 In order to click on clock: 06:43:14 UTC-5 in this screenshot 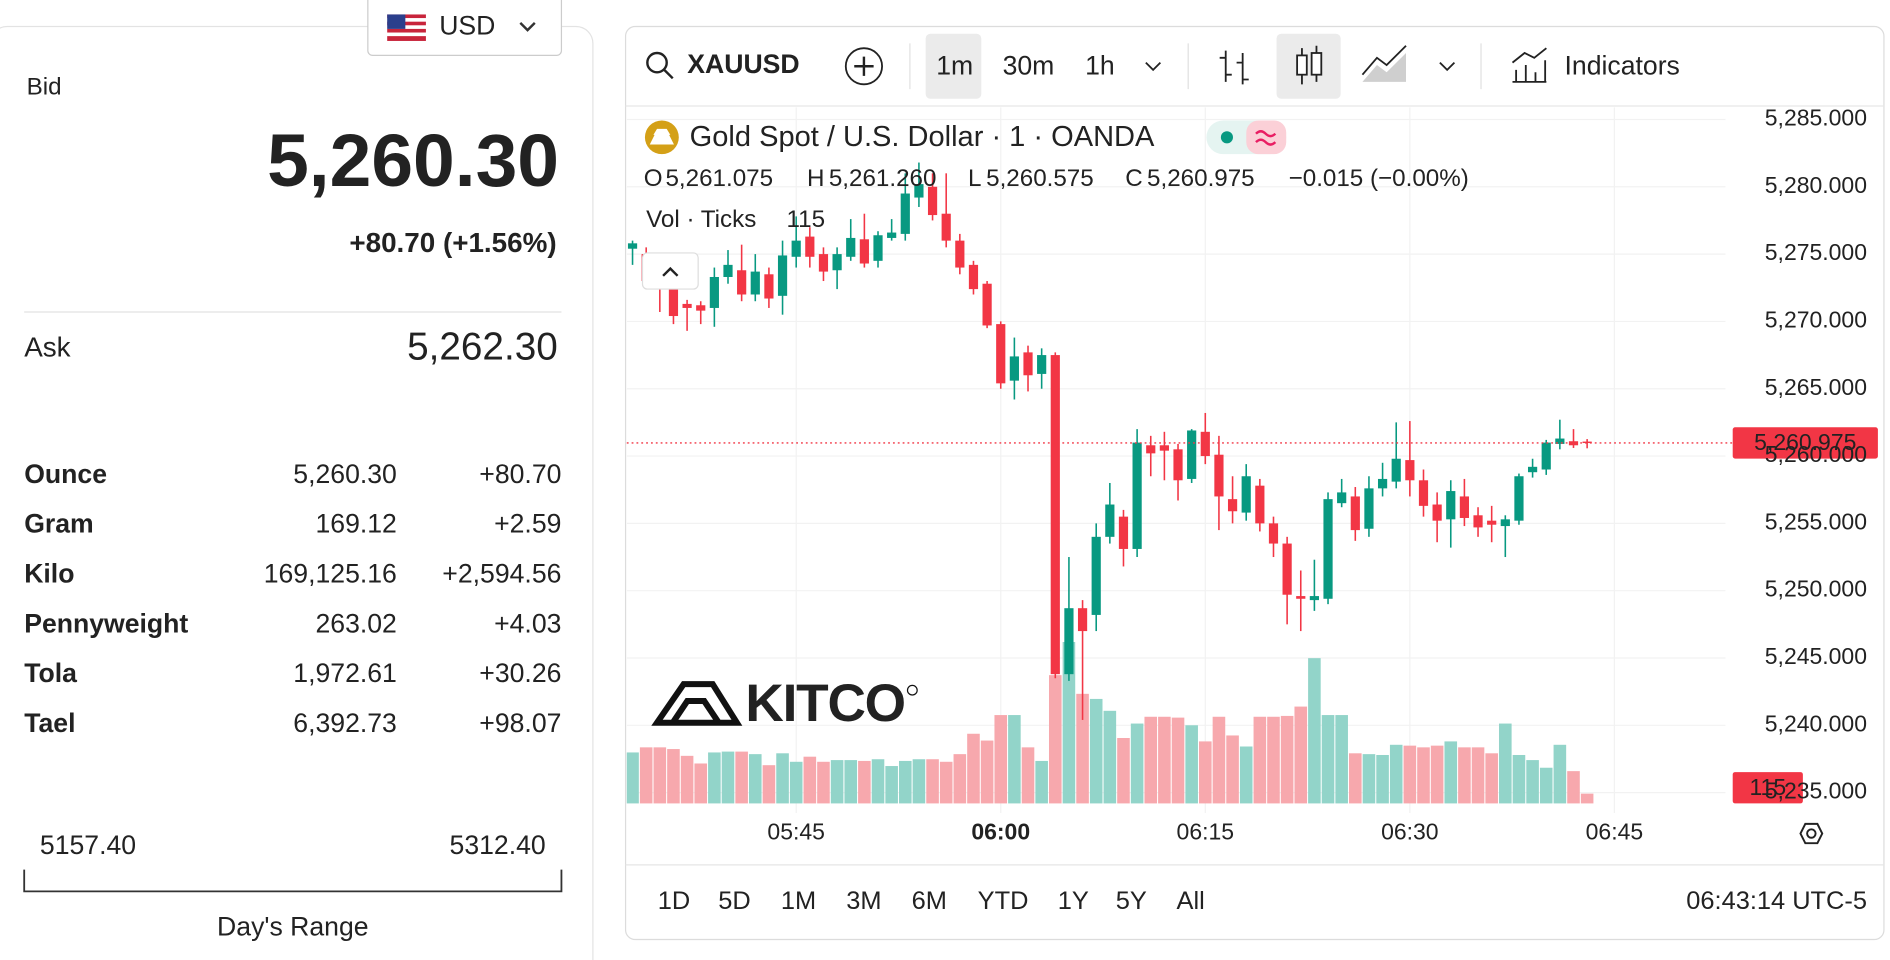, I will do `click(1776, 901)`.